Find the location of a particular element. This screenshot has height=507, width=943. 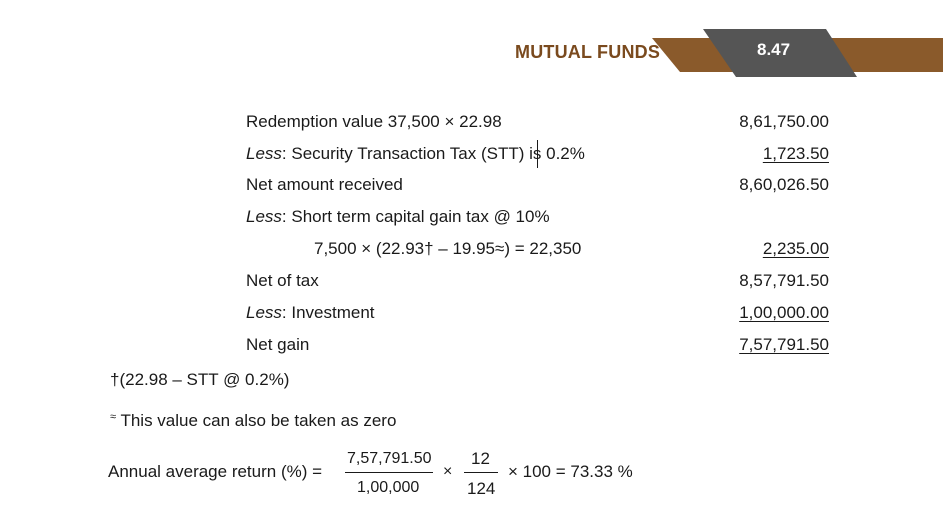

stcg-text: : Short term capital gain tax @ 10% is located at coordinates (415, 216).